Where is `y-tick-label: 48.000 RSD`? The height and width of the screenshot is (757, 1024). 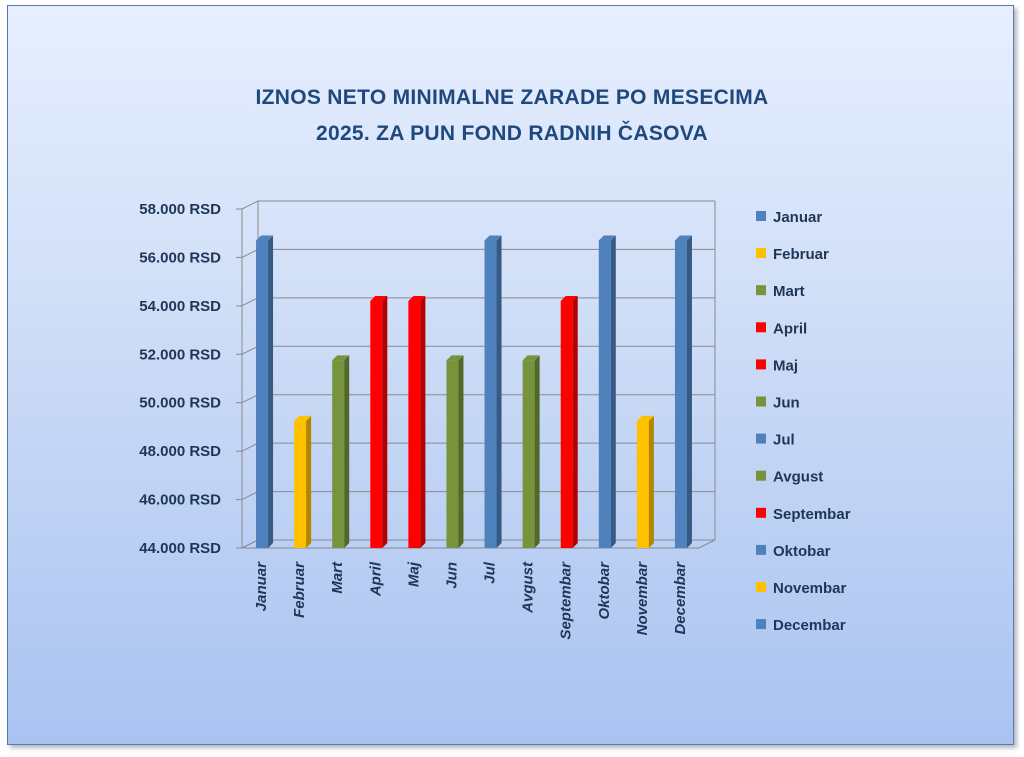 y-tick-label: 48.000 RSD is located at coordinates (180, 451).